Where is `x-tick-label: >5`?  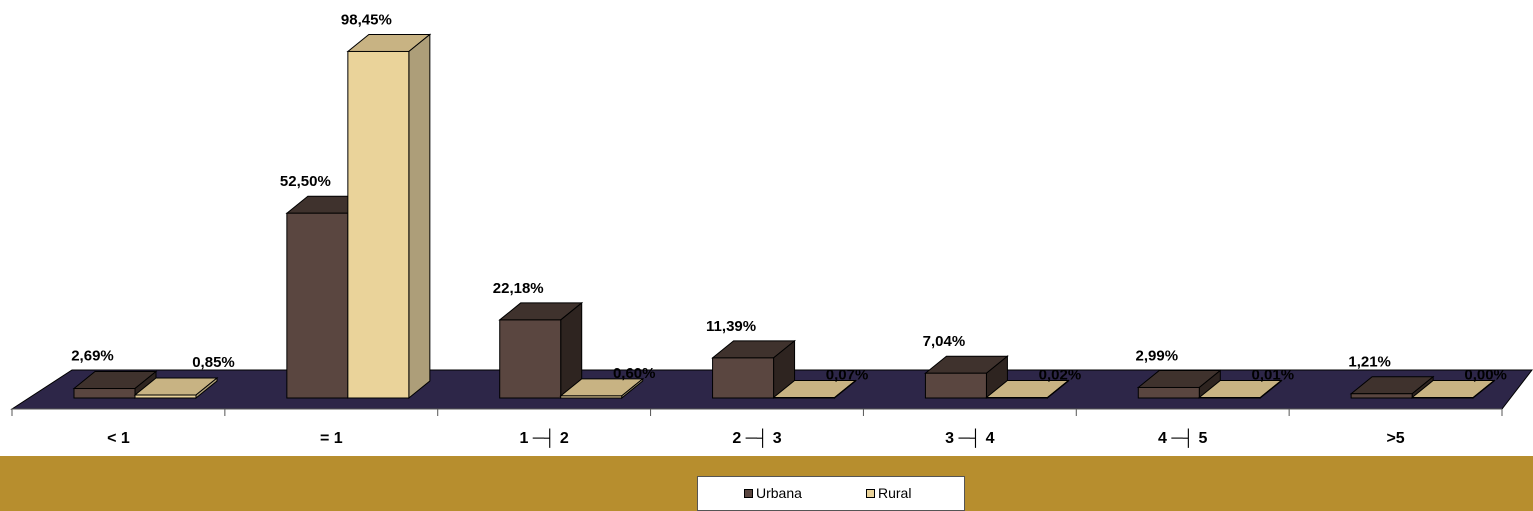
x-tick-label: >5 is located at coordinates (1395, 438).